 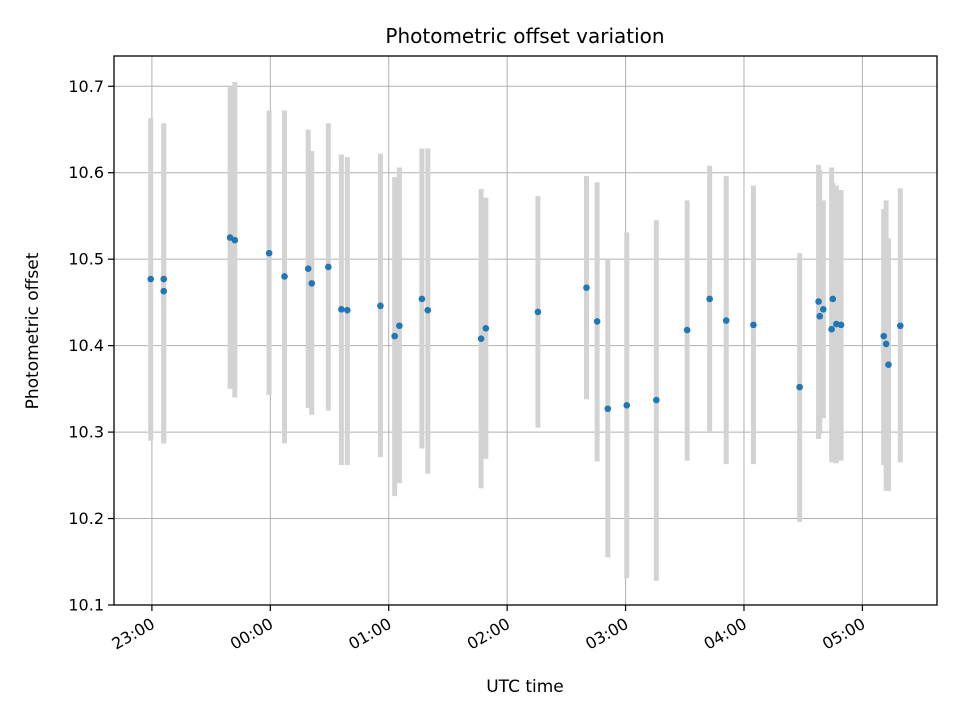 I want to click on y-tick-label: 10.3, so click(x=86, y=432).